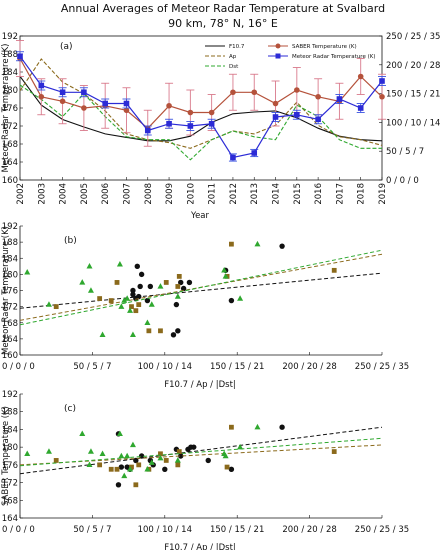 This screenshot has width=446, height=550. I want to click on f10-7-line, so click(201, 108).